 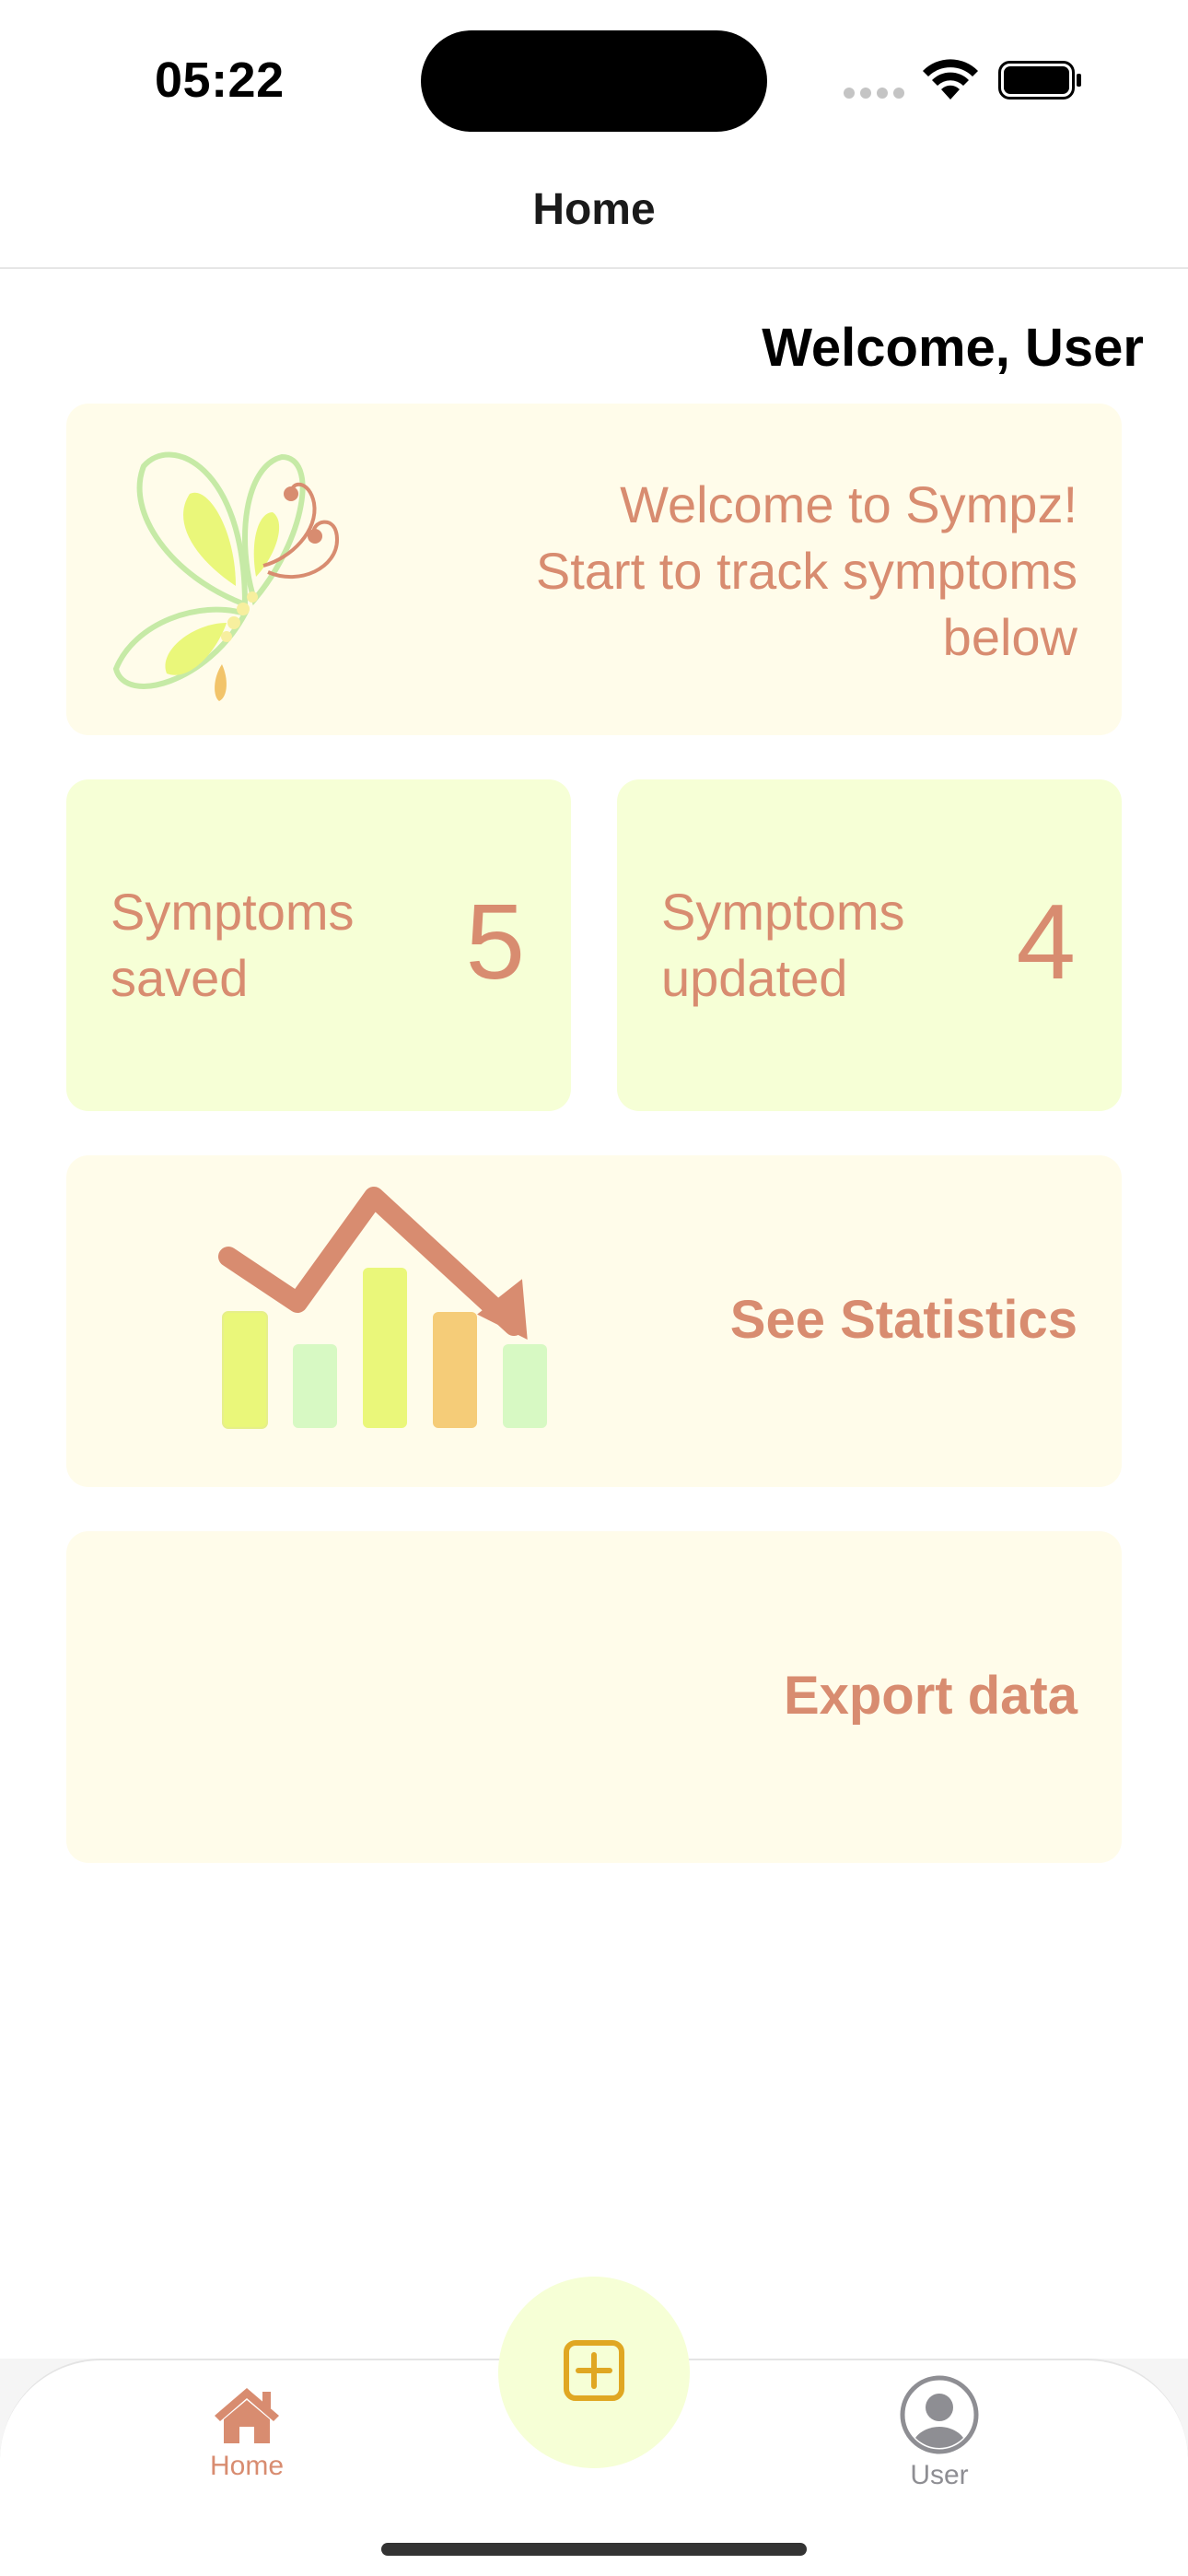 I want to click on page-title: Home, so click(x=594, y=209).